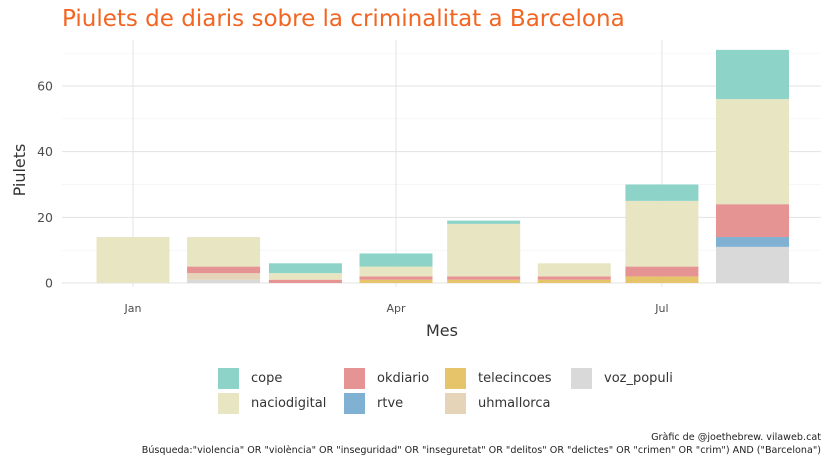 The width and height of the screenshot is (829, 466). What do you see at coordinates (661, 308) in the screenshot?
I see `x-tick-label: Jul` at bounding box center [661, 308].